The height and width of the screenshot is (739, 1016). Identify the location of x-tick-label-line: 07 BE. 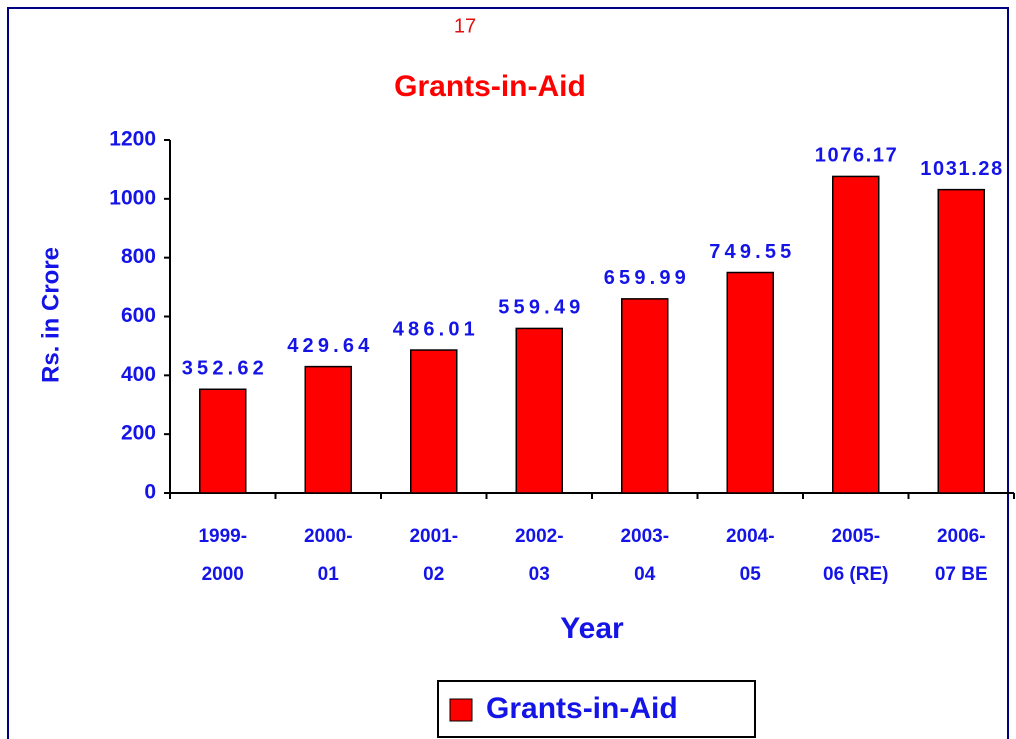
(961, 574).